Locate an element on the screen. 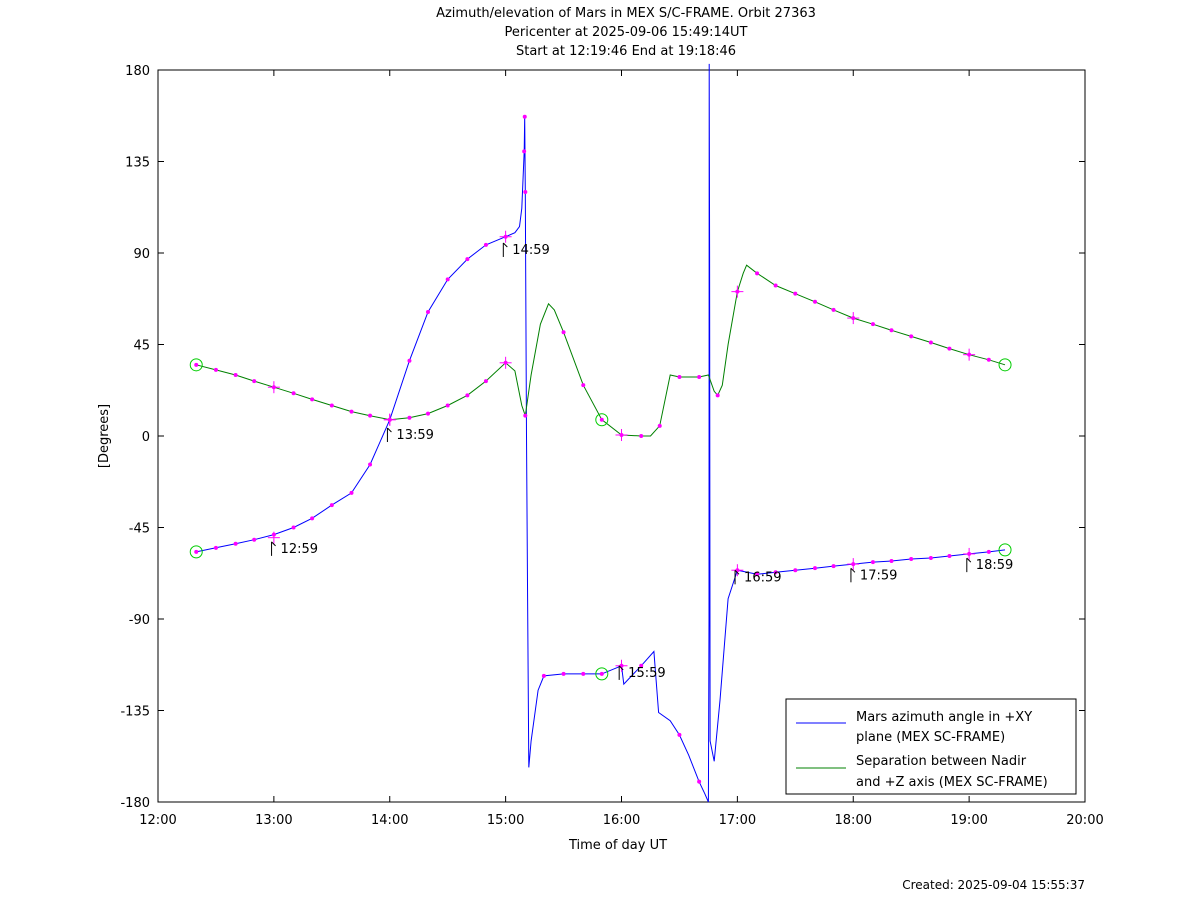 Image resolution: width=1200 pixels, height=901 pixels. legend-label-separation-line-2: and +Z axis (MEX SC-FRAME) is located at coordinates (952, 782).